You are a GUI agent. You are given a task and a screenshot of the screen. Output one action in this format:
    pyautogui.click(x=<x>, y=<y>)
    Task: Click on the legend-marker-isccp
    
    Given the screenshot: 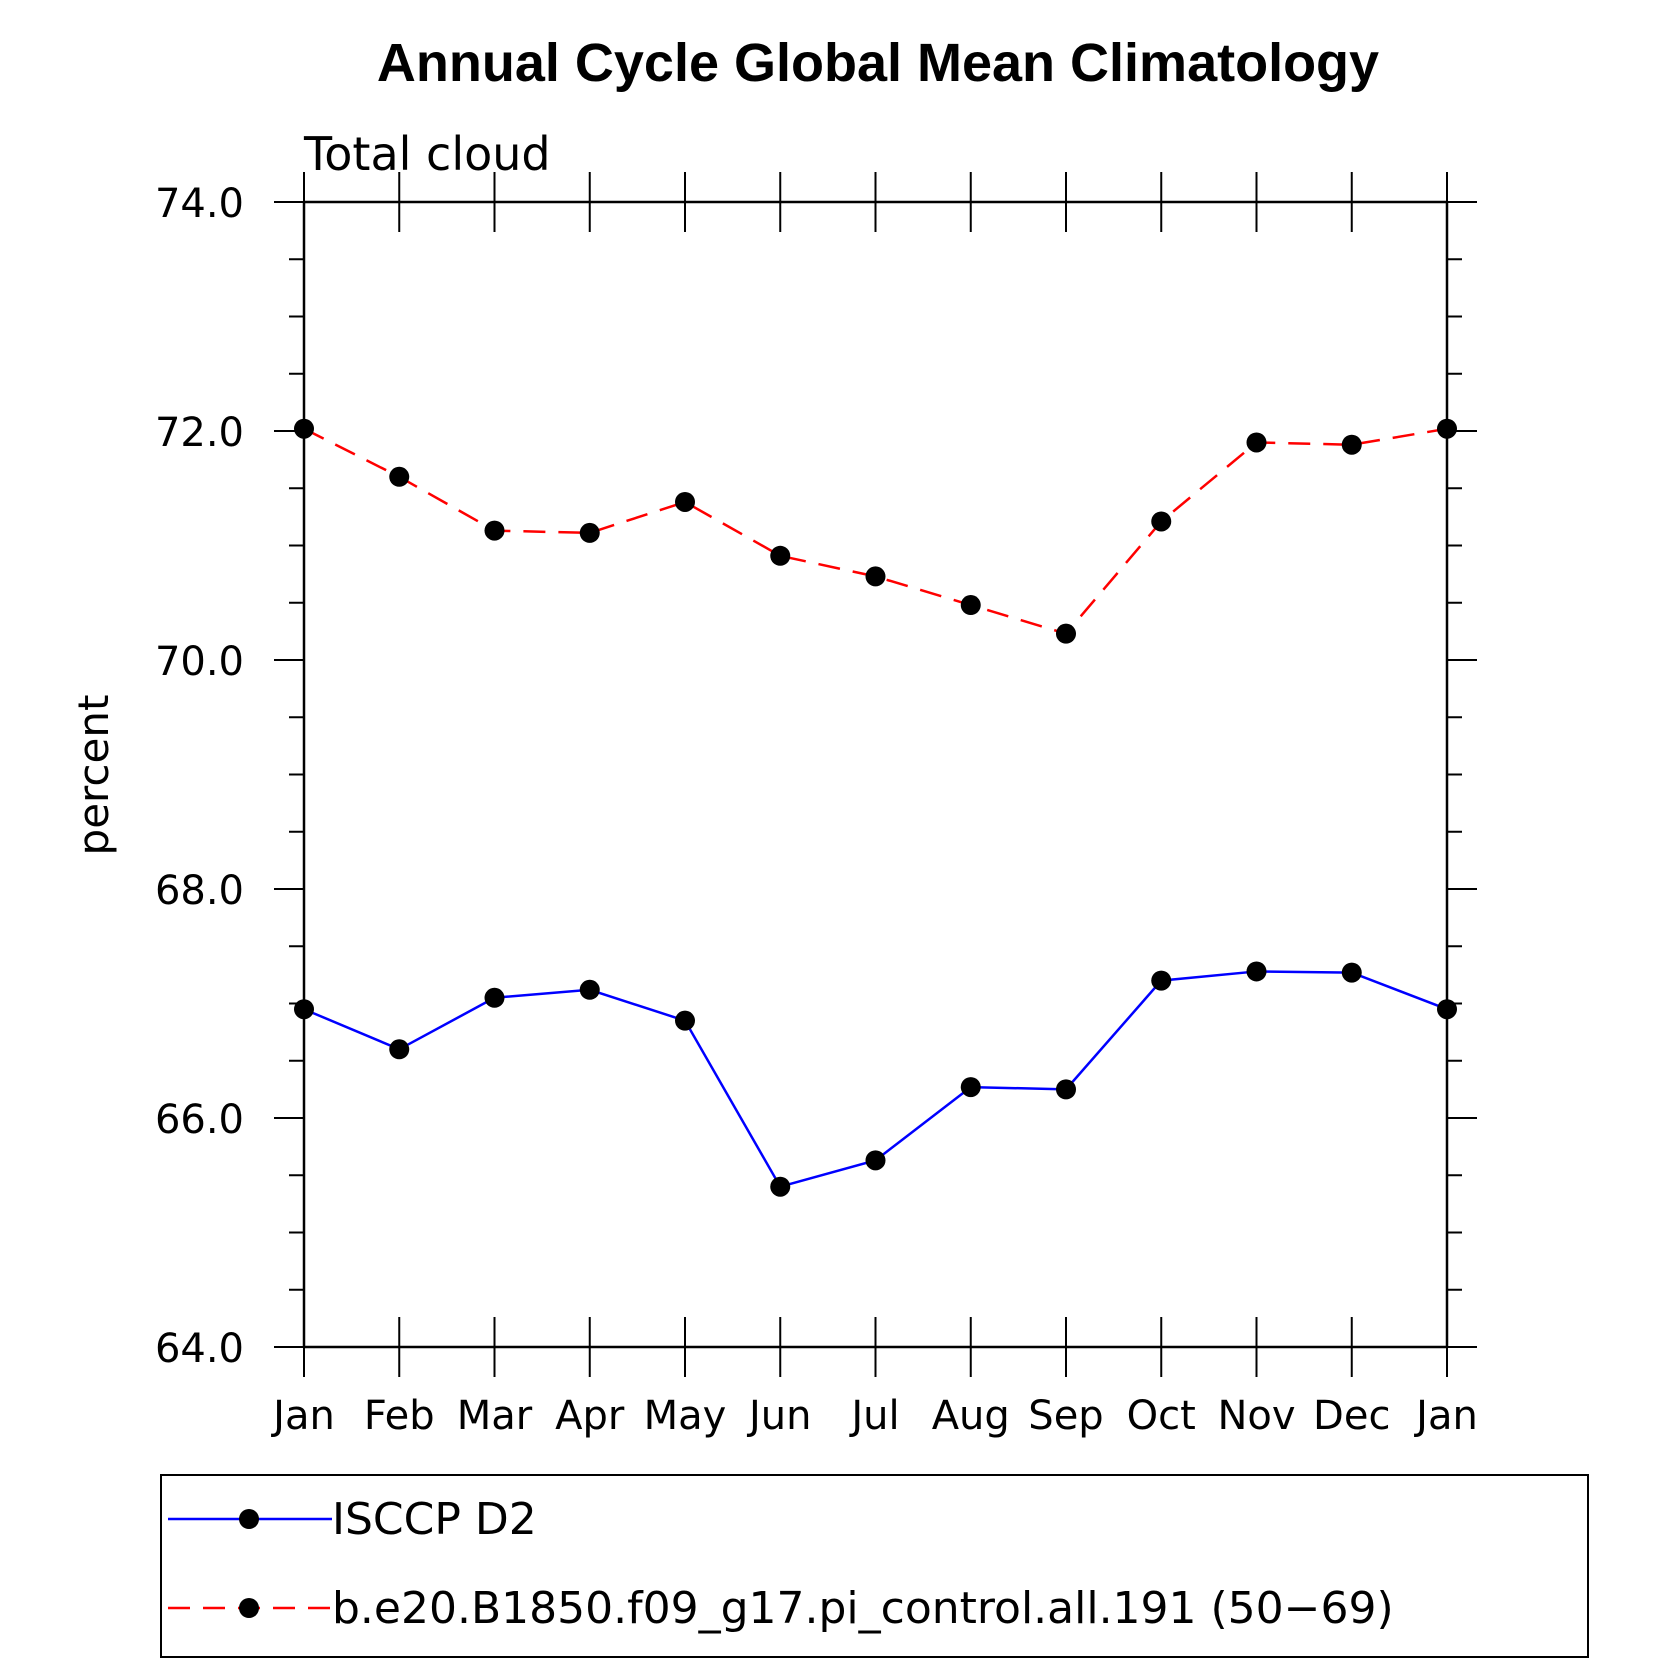 What is the action you would take?
    pyautogui.click(x=249, y=1519)
    